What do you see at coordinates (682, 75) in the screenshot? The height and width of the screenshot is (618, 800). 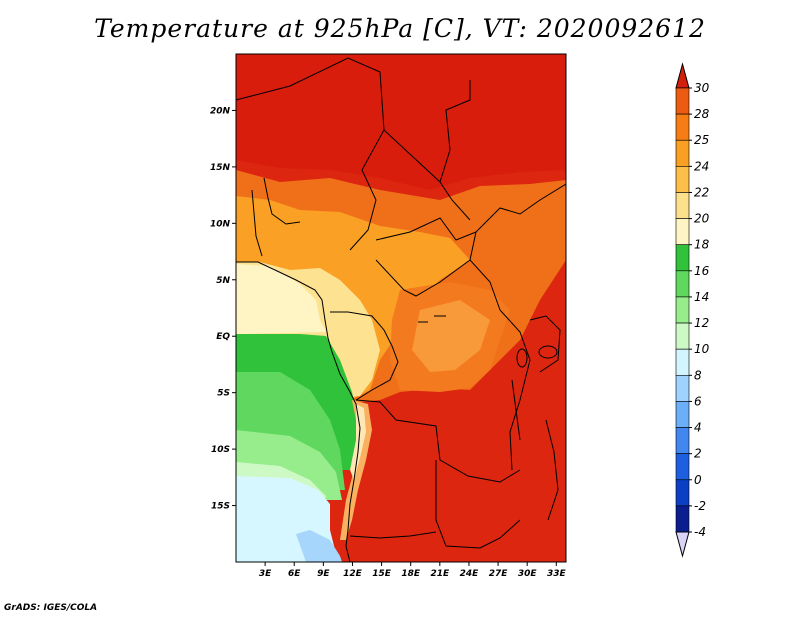 I see `colorbar-top-arrow` at bounding box center [682, 75].